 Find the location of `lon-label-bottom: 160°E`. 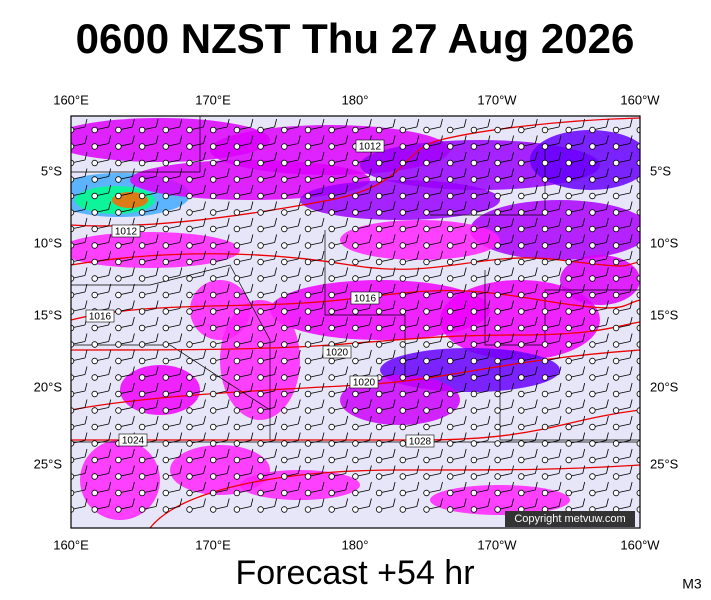

lon-label-bottom: 160°E is located at coordinates (71, 544).